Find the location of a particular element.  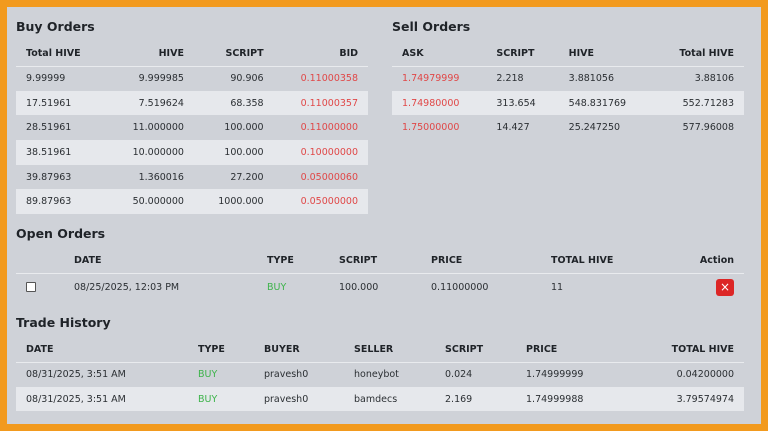

buy-order-row: 17.51961 7.519624 68.358 0.11000357 is located at coordinates (192, 103).